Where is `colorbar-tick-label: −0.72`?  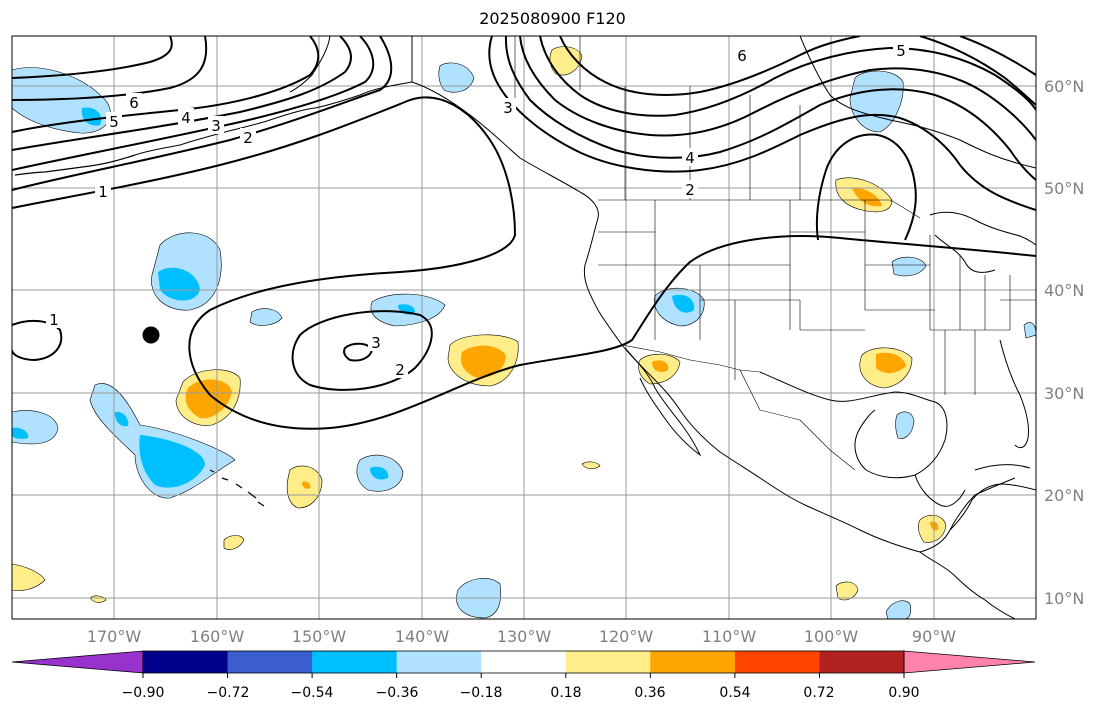 colorbar-tick-label: −0.72 is located at coordinates (228, 693).